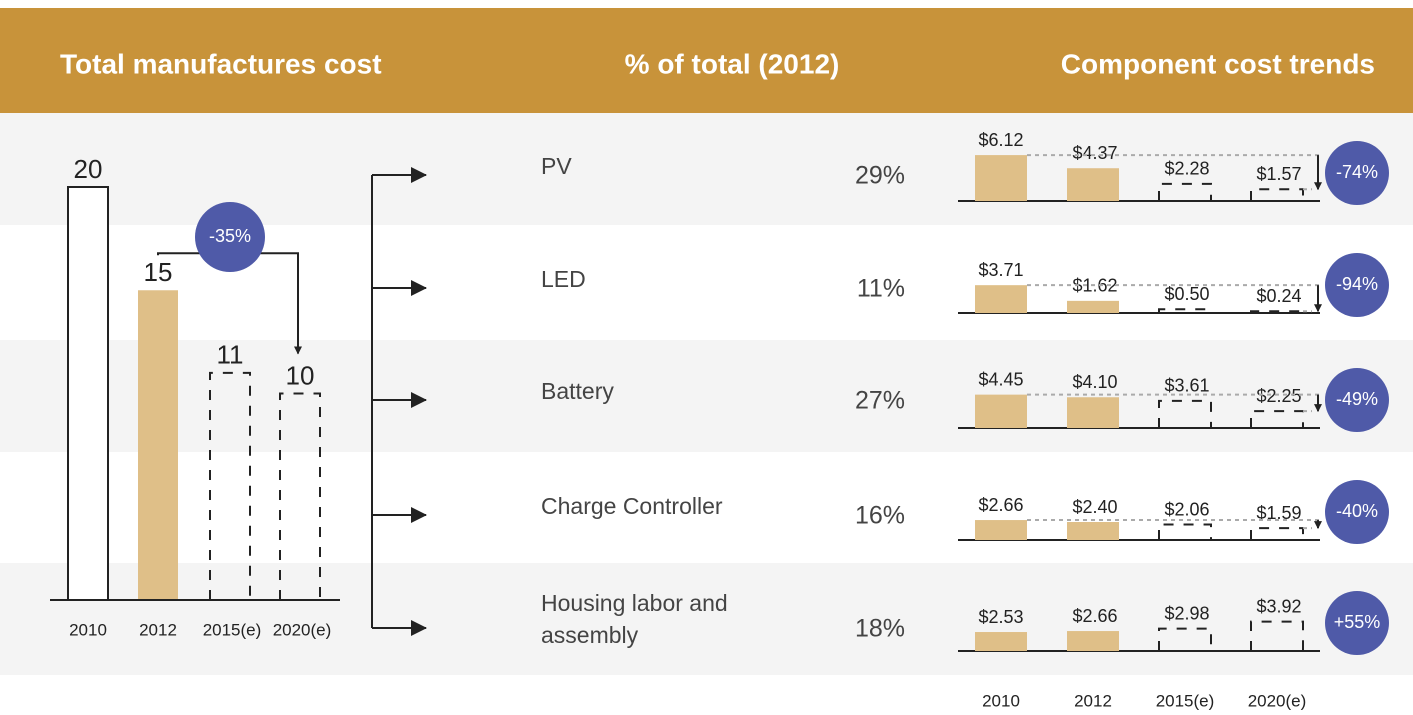  Describe the element at coordinates (1186, 509) in the screenshot. I see `component-value-label: $2.06` at that location.